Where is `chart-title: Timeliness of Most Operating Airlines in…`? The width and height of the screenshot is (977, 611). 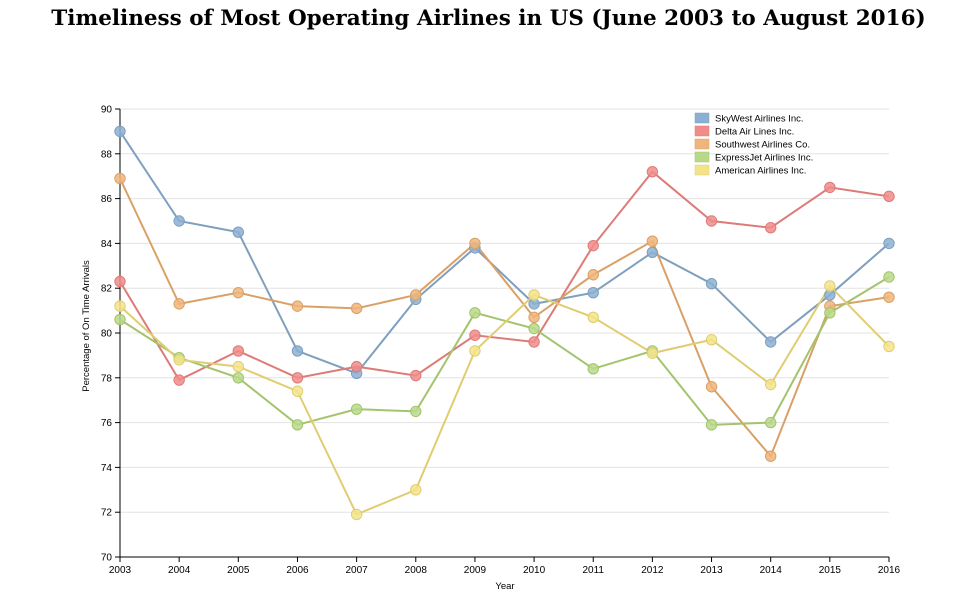
chart-title: Timeliness of Most Operating Airlines in… is located at coordinates (488, 18).